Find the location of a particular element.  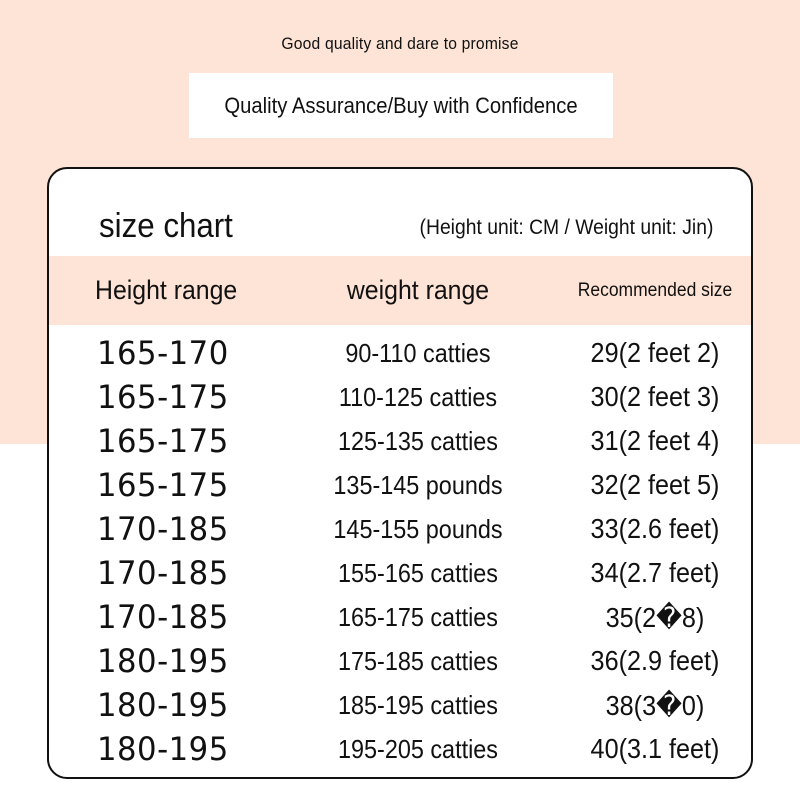

banner-text: Quality Assurance/Buy with Confidence is located at coordinates (401, 105).